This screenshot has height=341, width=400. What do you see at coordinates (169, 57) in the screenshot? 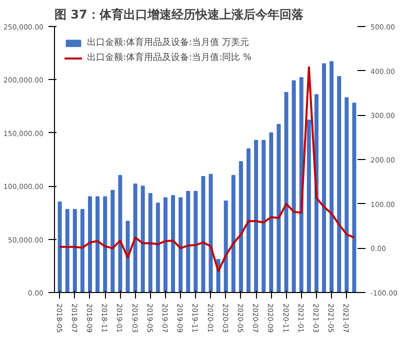
I see `legend-label: 出口金额:体育用品及设备:当月值:同比 %` at bounding box center [169, 57].